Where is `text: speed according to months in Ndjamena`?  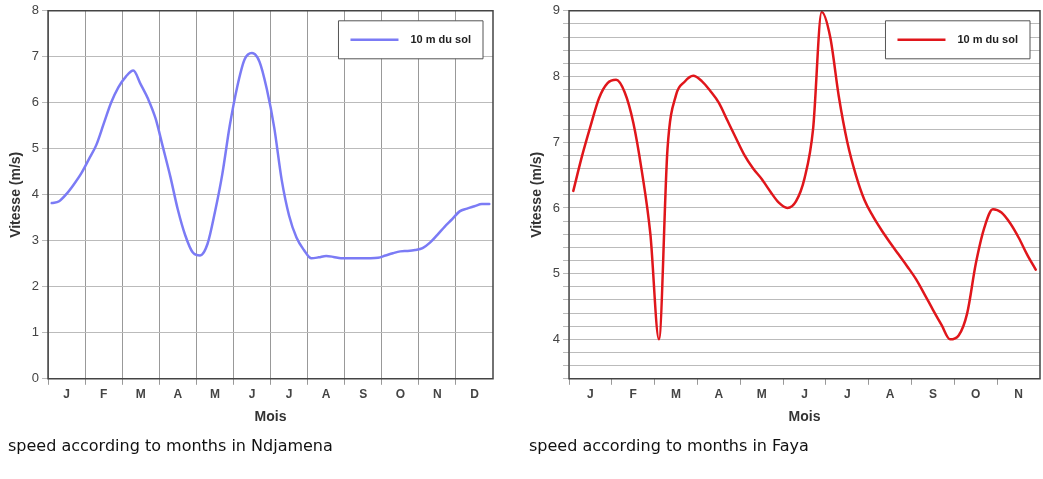
text: speed according to months in Ndjamena is located at coordinates (171, 445).